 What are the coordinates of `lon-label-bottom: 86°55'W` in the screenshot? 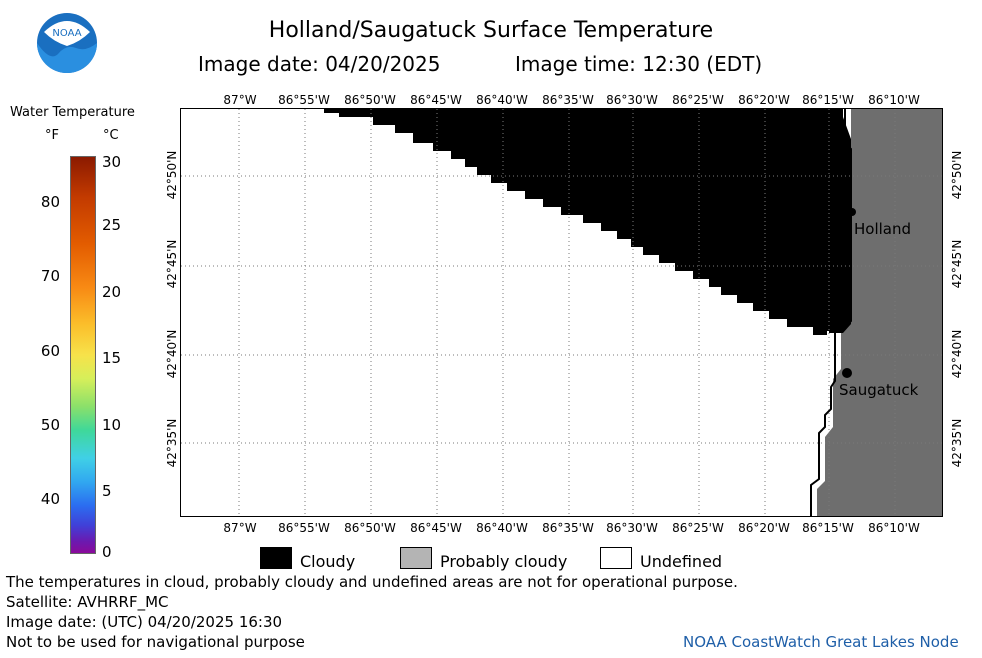 It's located at (304, 528).